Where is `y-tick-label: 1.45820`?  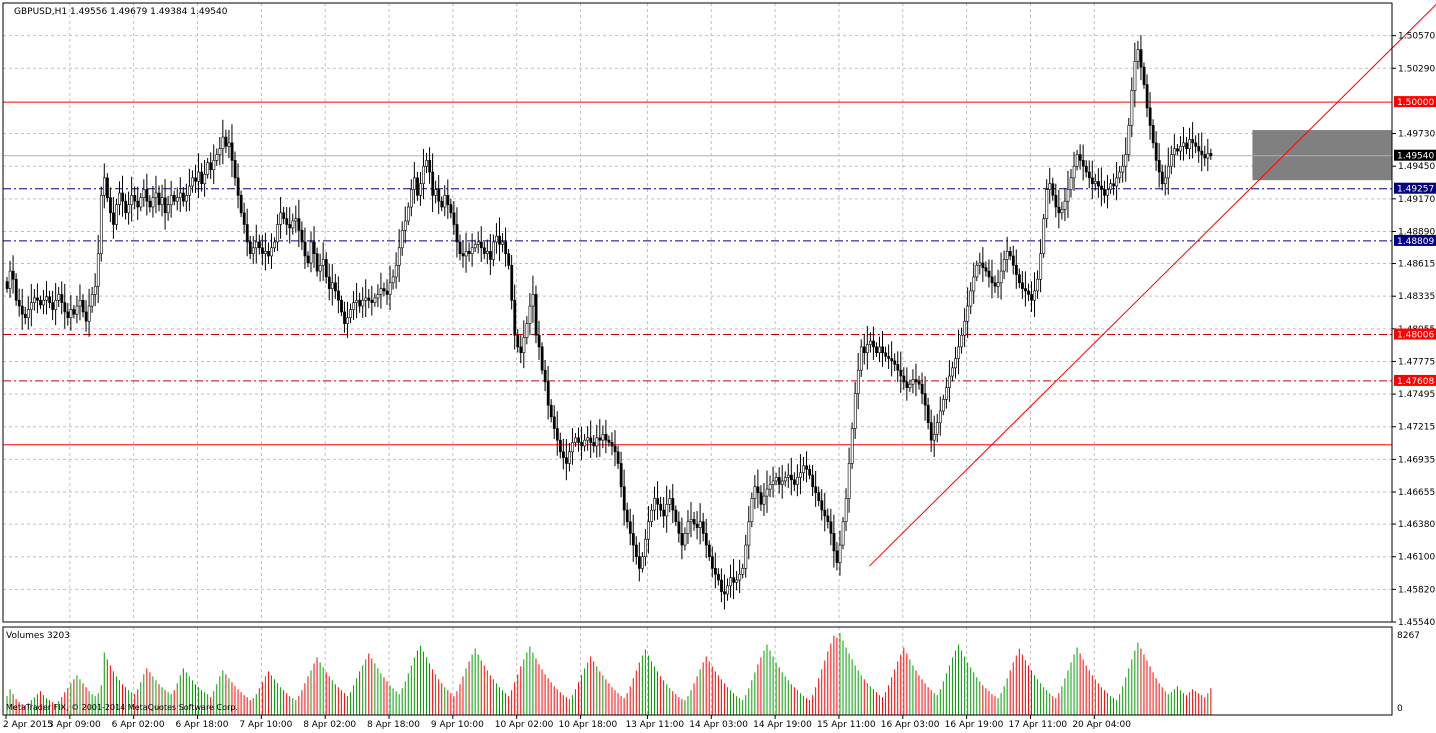 y-tick-label: 1.45820 is located at coordinates (1416, 590).